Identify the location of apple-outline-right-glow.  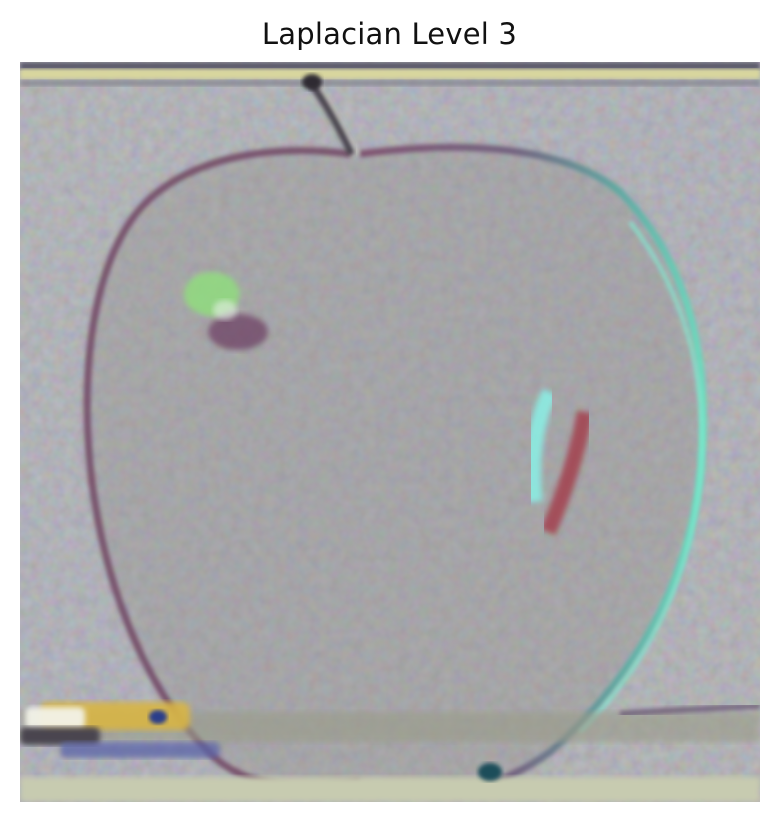
(641, 477).